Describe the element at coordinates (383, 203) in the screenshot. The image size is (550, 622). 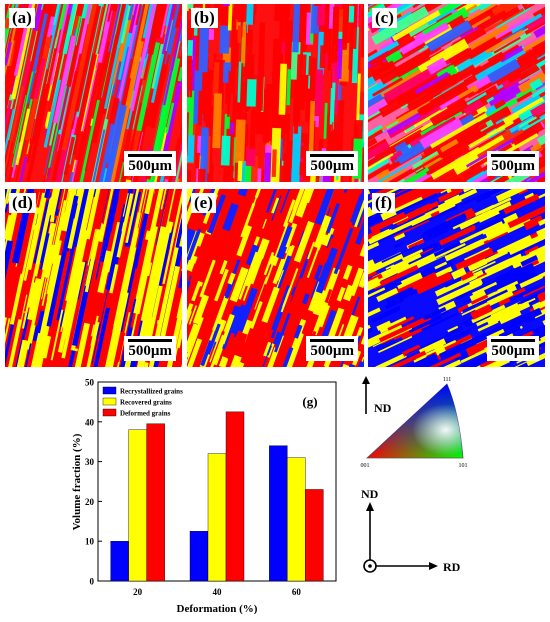
I see `panel-label: (f)` at that location.